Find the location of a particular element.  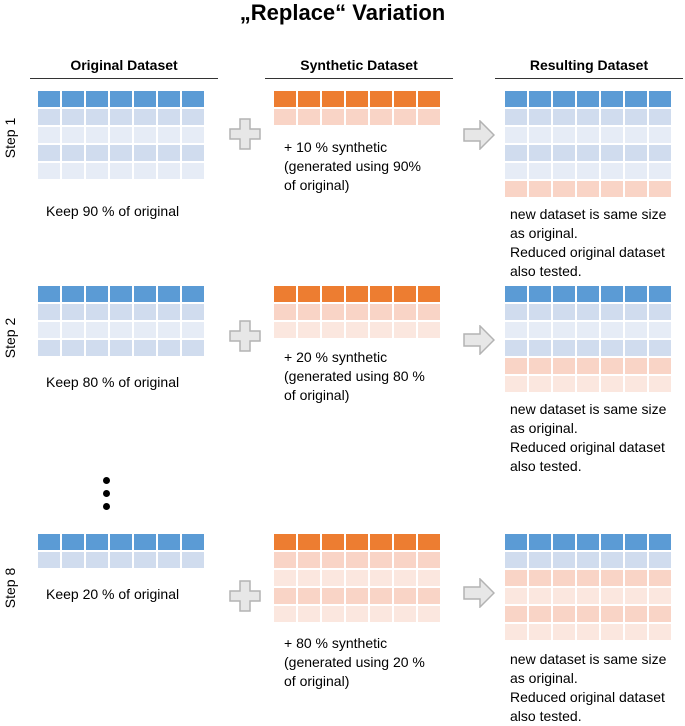

step-8-result-line-3: Reduced original dataset is located at coordinates (587, 697).